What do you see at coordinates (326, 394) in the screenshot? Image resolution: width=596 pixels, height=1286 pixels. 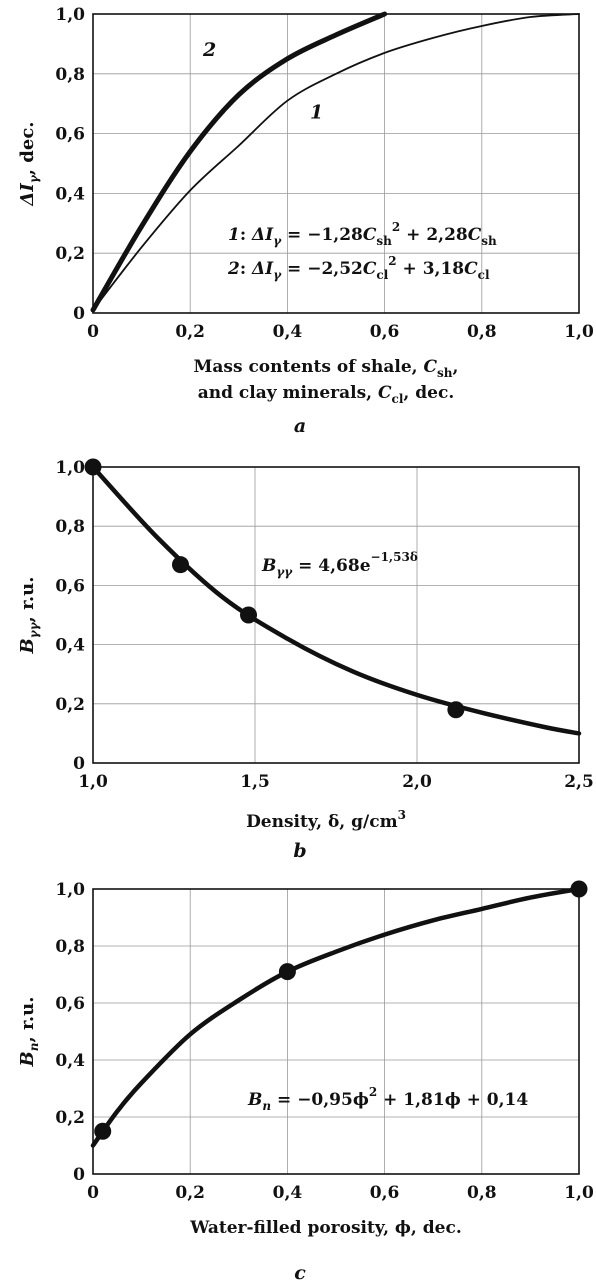 I see `x-axis-label: and clay minerals, Ccl, dec.` at bounding box center [326, 394].